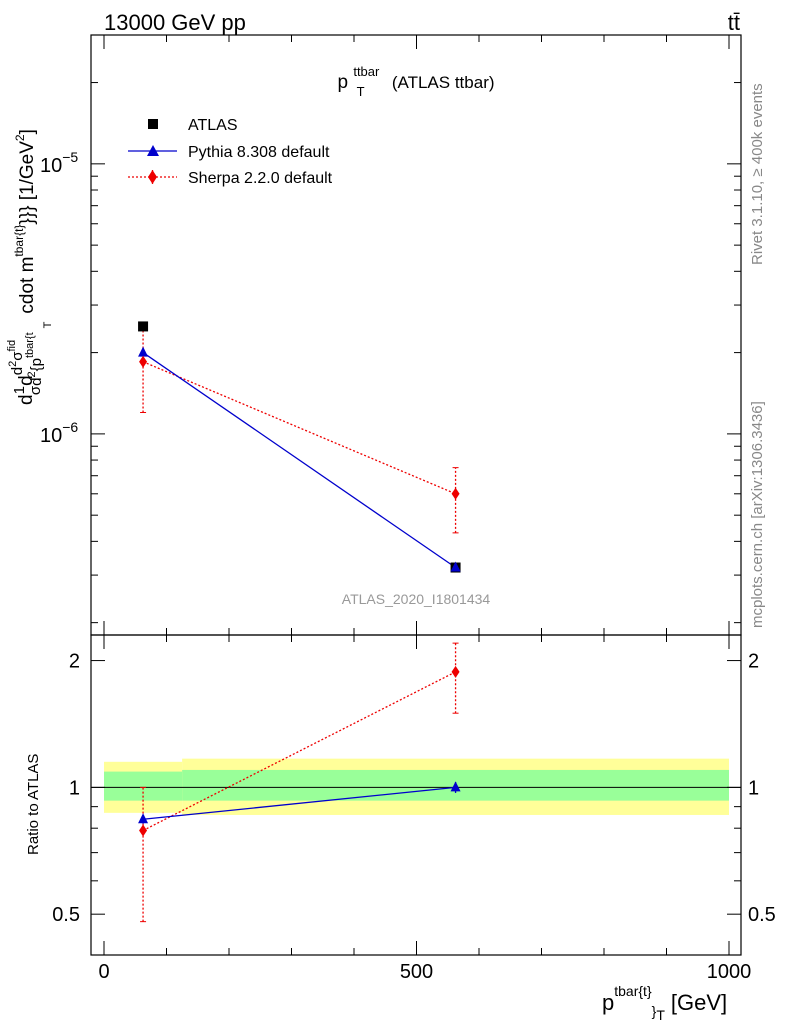  Describe the element at coordinates (152, 177) in the screenshot. I see `legend-sherpa-marker` at that location.